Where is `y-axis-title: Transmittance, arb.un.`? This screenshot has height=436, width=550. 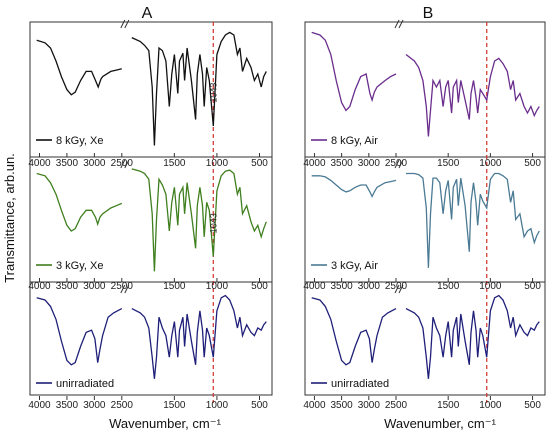
y-axis-title: Transmittance, arb.un. is located at coordinates (9, 218).